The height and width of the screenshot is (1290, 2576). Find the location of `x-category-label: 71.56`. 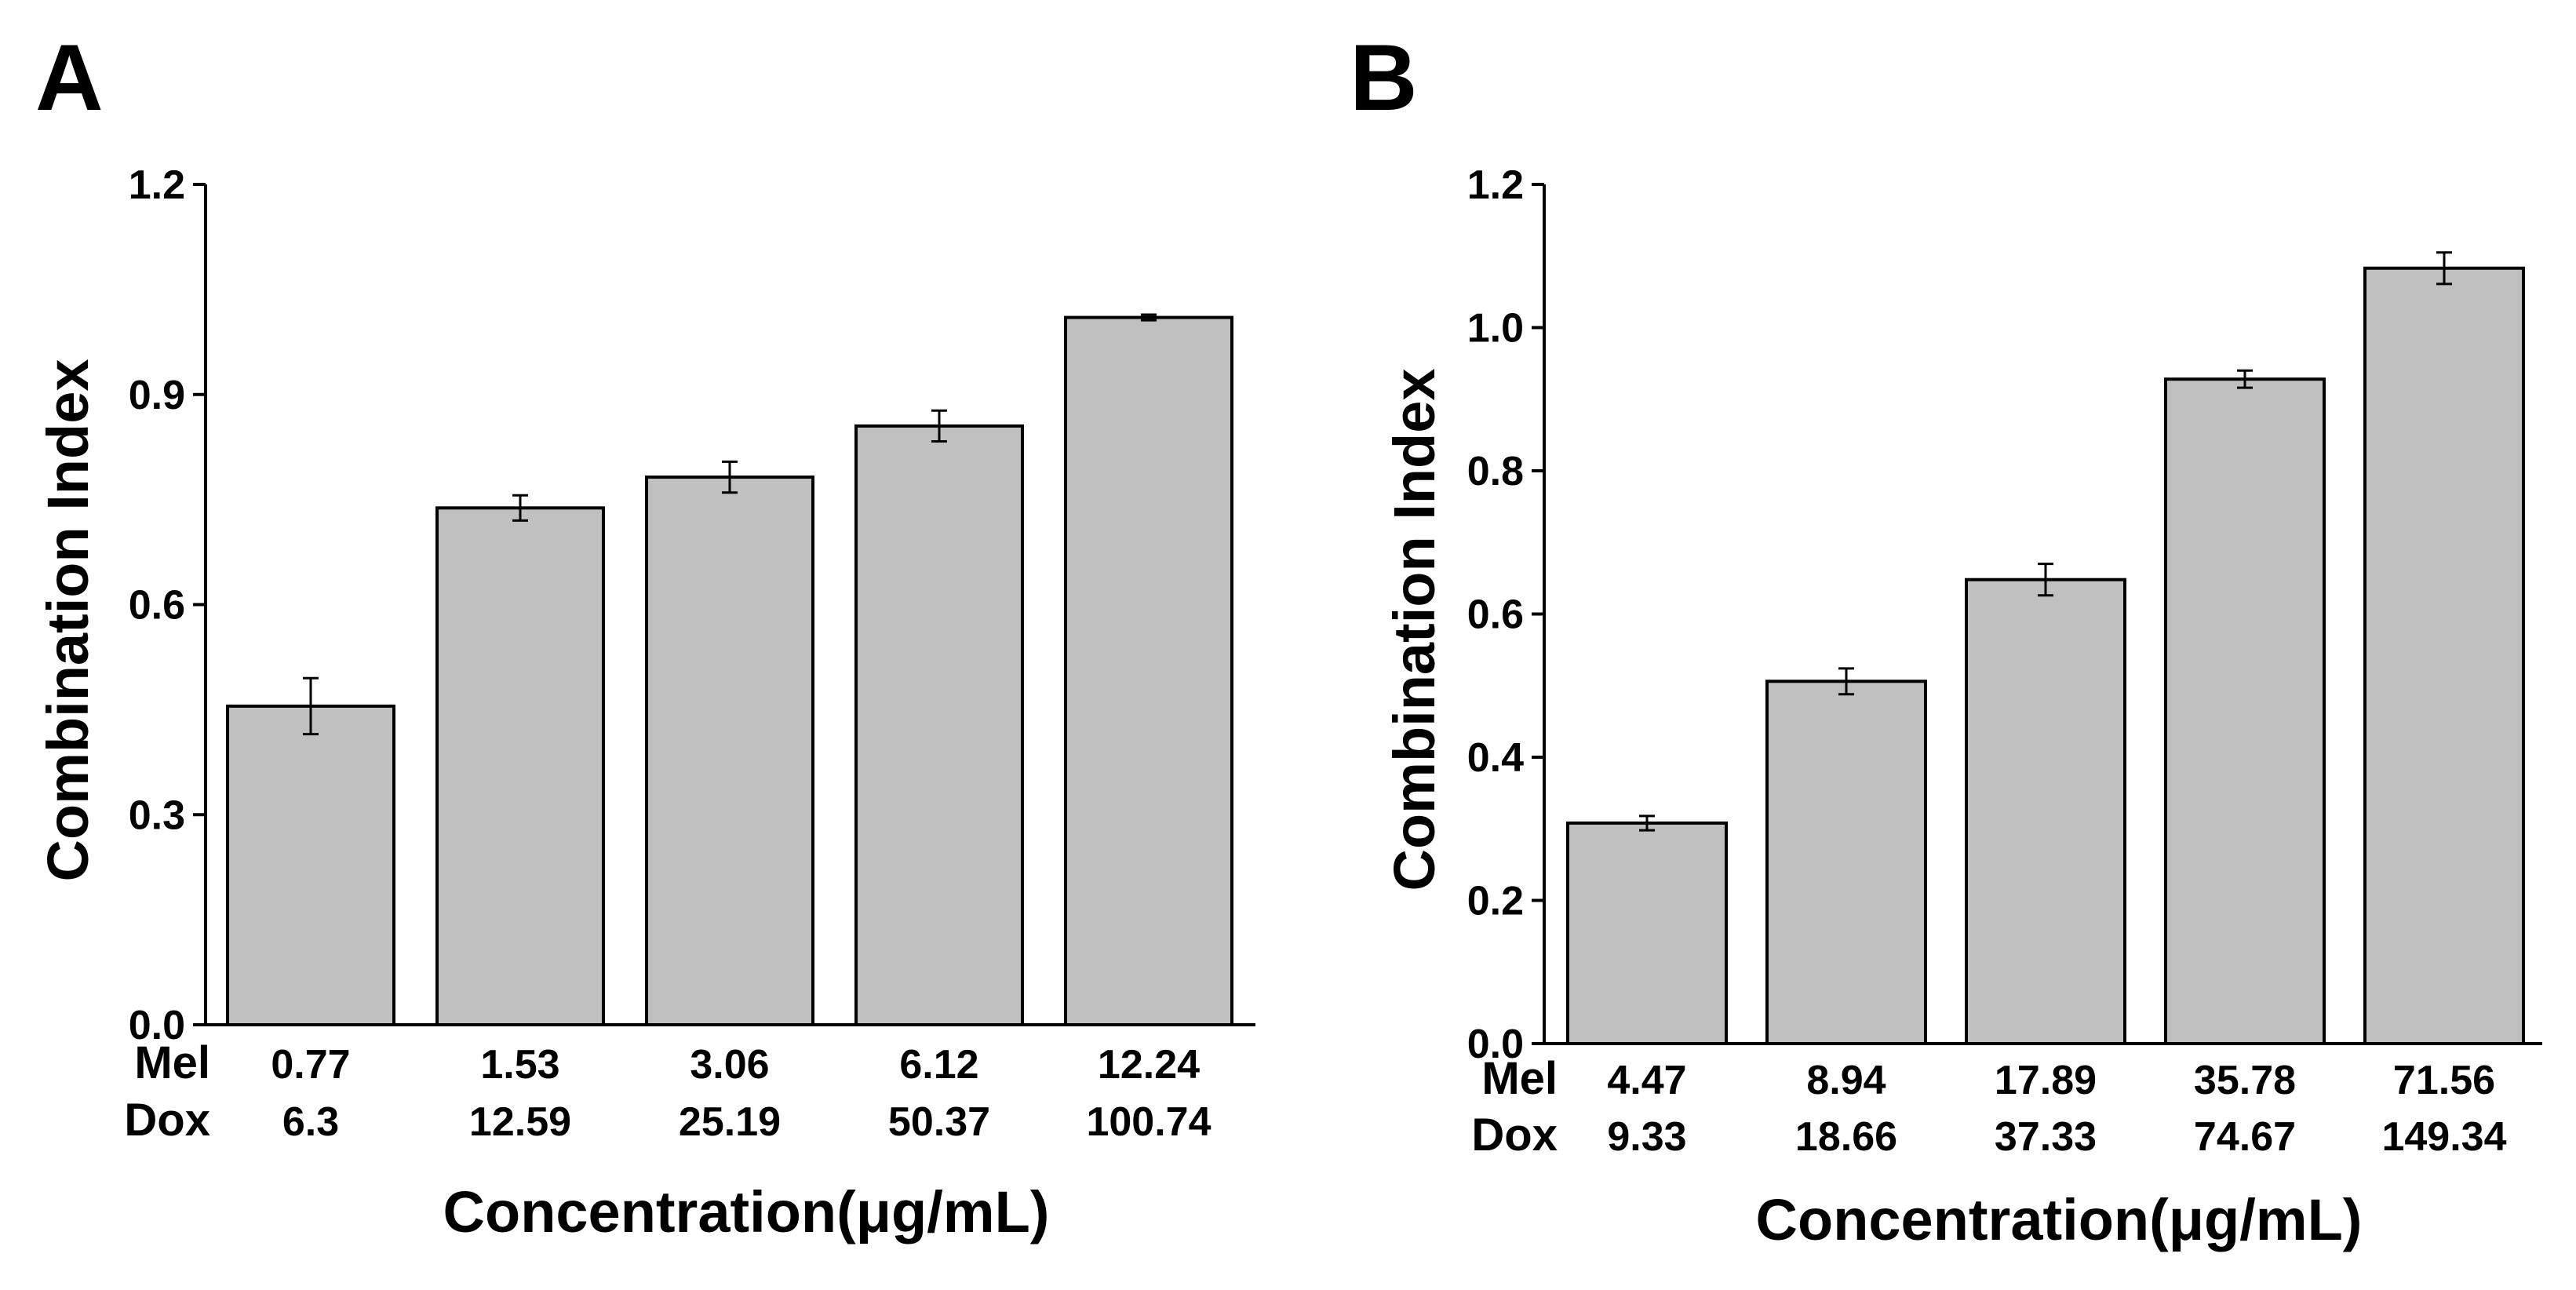

x-category-label: 71.56 is located at coordinates (2444, 1080).